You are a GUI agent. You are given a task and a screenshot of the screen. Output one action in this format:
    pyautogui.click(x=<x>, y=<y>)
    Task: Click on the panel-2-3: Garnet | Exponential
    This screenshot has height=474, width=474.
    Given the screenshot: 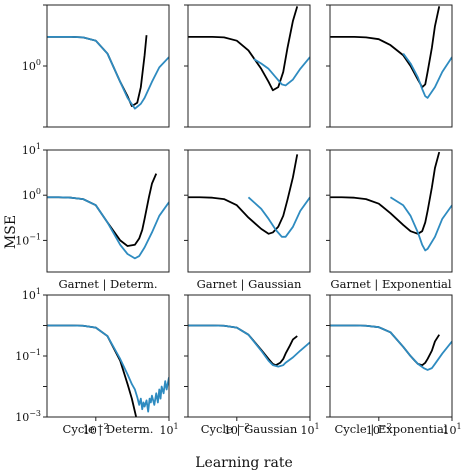 What is the action you would take?
    pyautogui.click(x=389, y=220)
    